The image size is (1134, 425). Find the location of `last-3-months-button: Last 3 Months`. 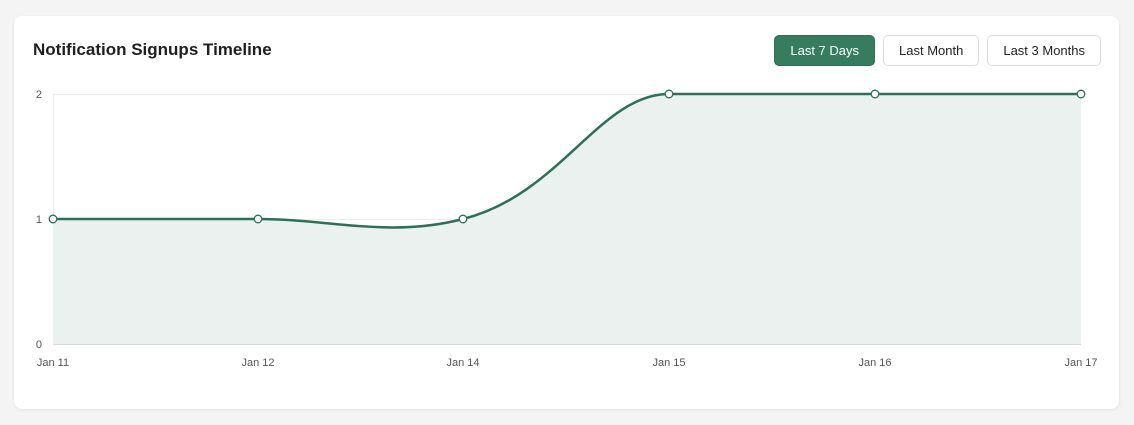

last-3-months-button: Last 3 Months is located at coordinates (1044, 50).